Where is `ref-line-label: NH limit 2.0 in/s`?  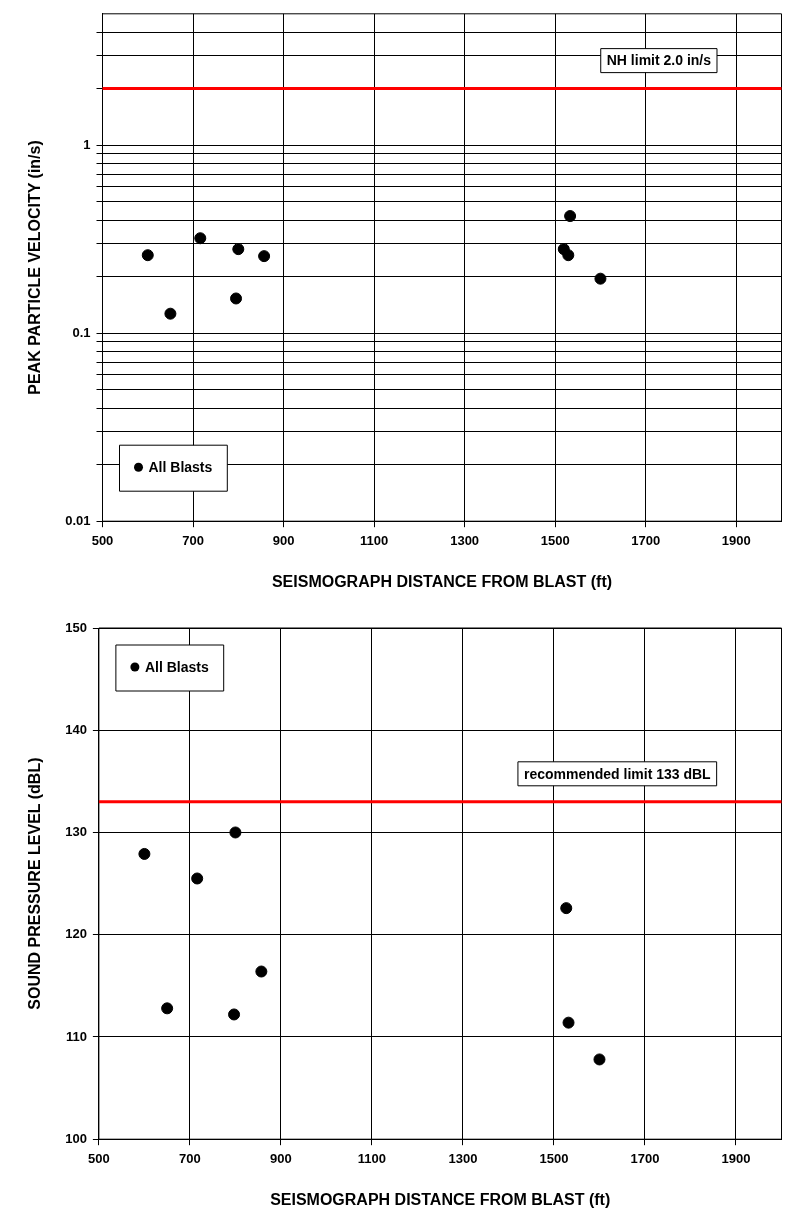
ref-line-label: NH limit 2.0 in/s is located at coordinates (659, 60).